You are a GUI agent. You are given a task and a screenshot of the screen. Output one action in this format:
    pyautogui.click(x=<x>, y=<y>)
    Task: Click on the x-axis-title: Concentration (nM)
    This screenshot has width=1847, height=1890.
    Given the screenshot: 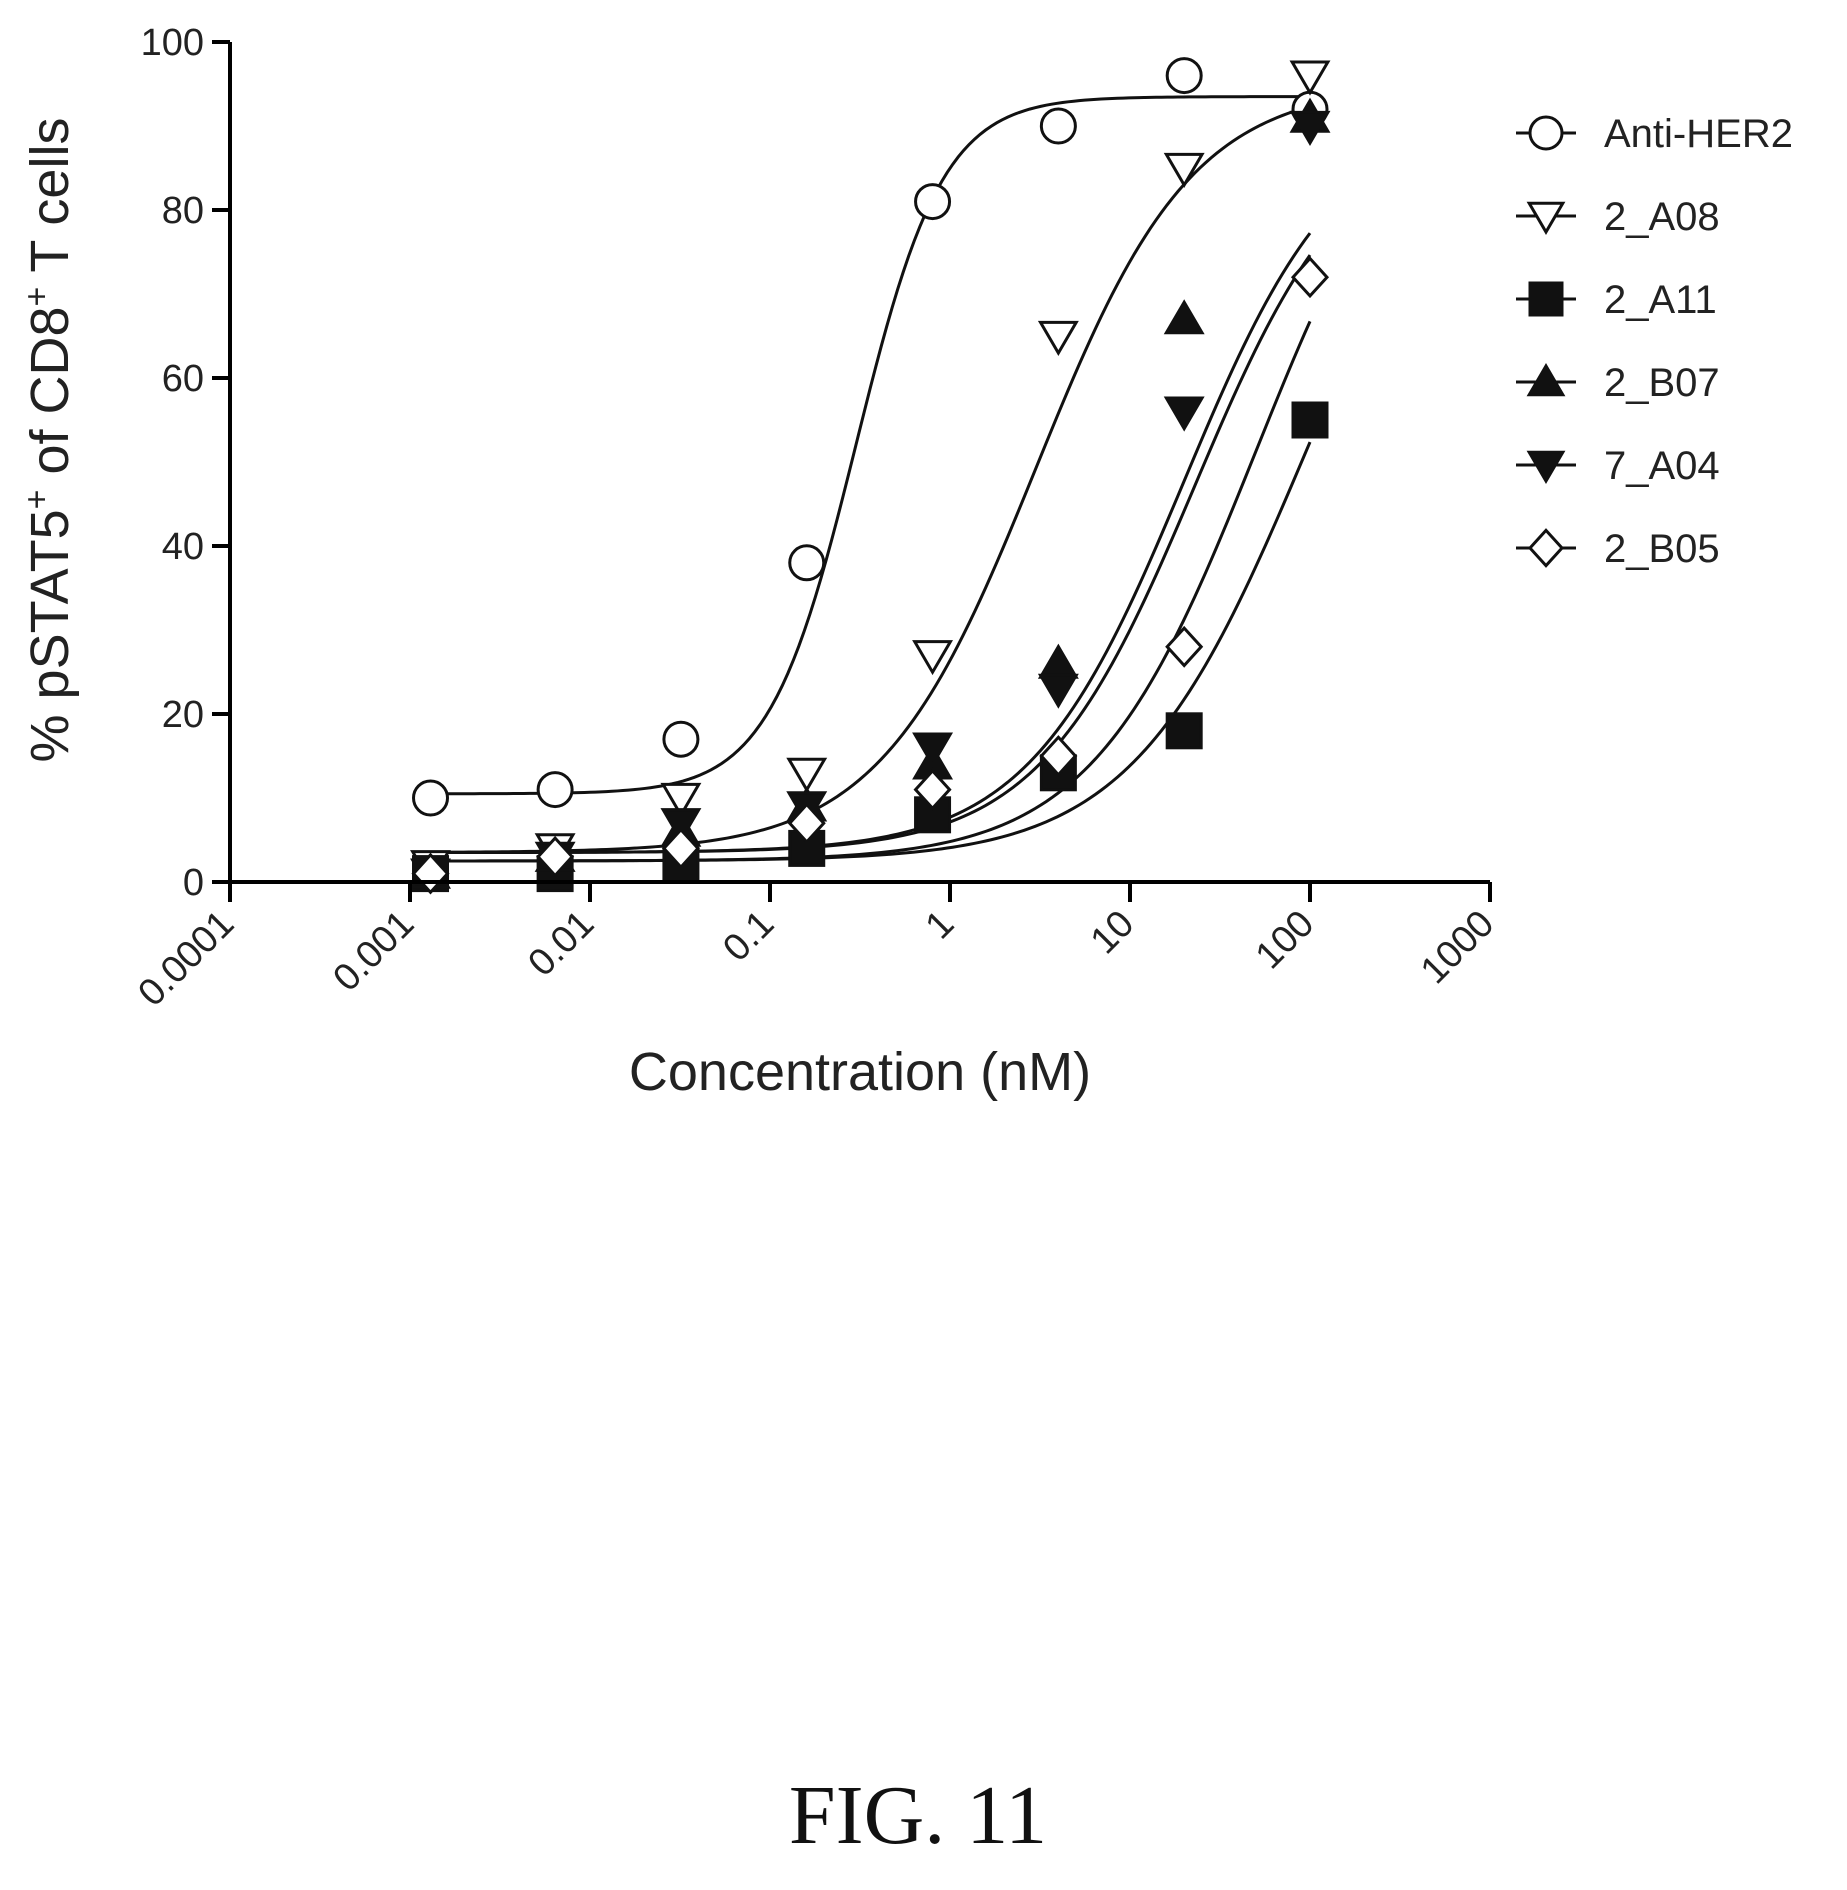 What is the action you would take?
    pyautogui.click(x=860, y=1072)
    